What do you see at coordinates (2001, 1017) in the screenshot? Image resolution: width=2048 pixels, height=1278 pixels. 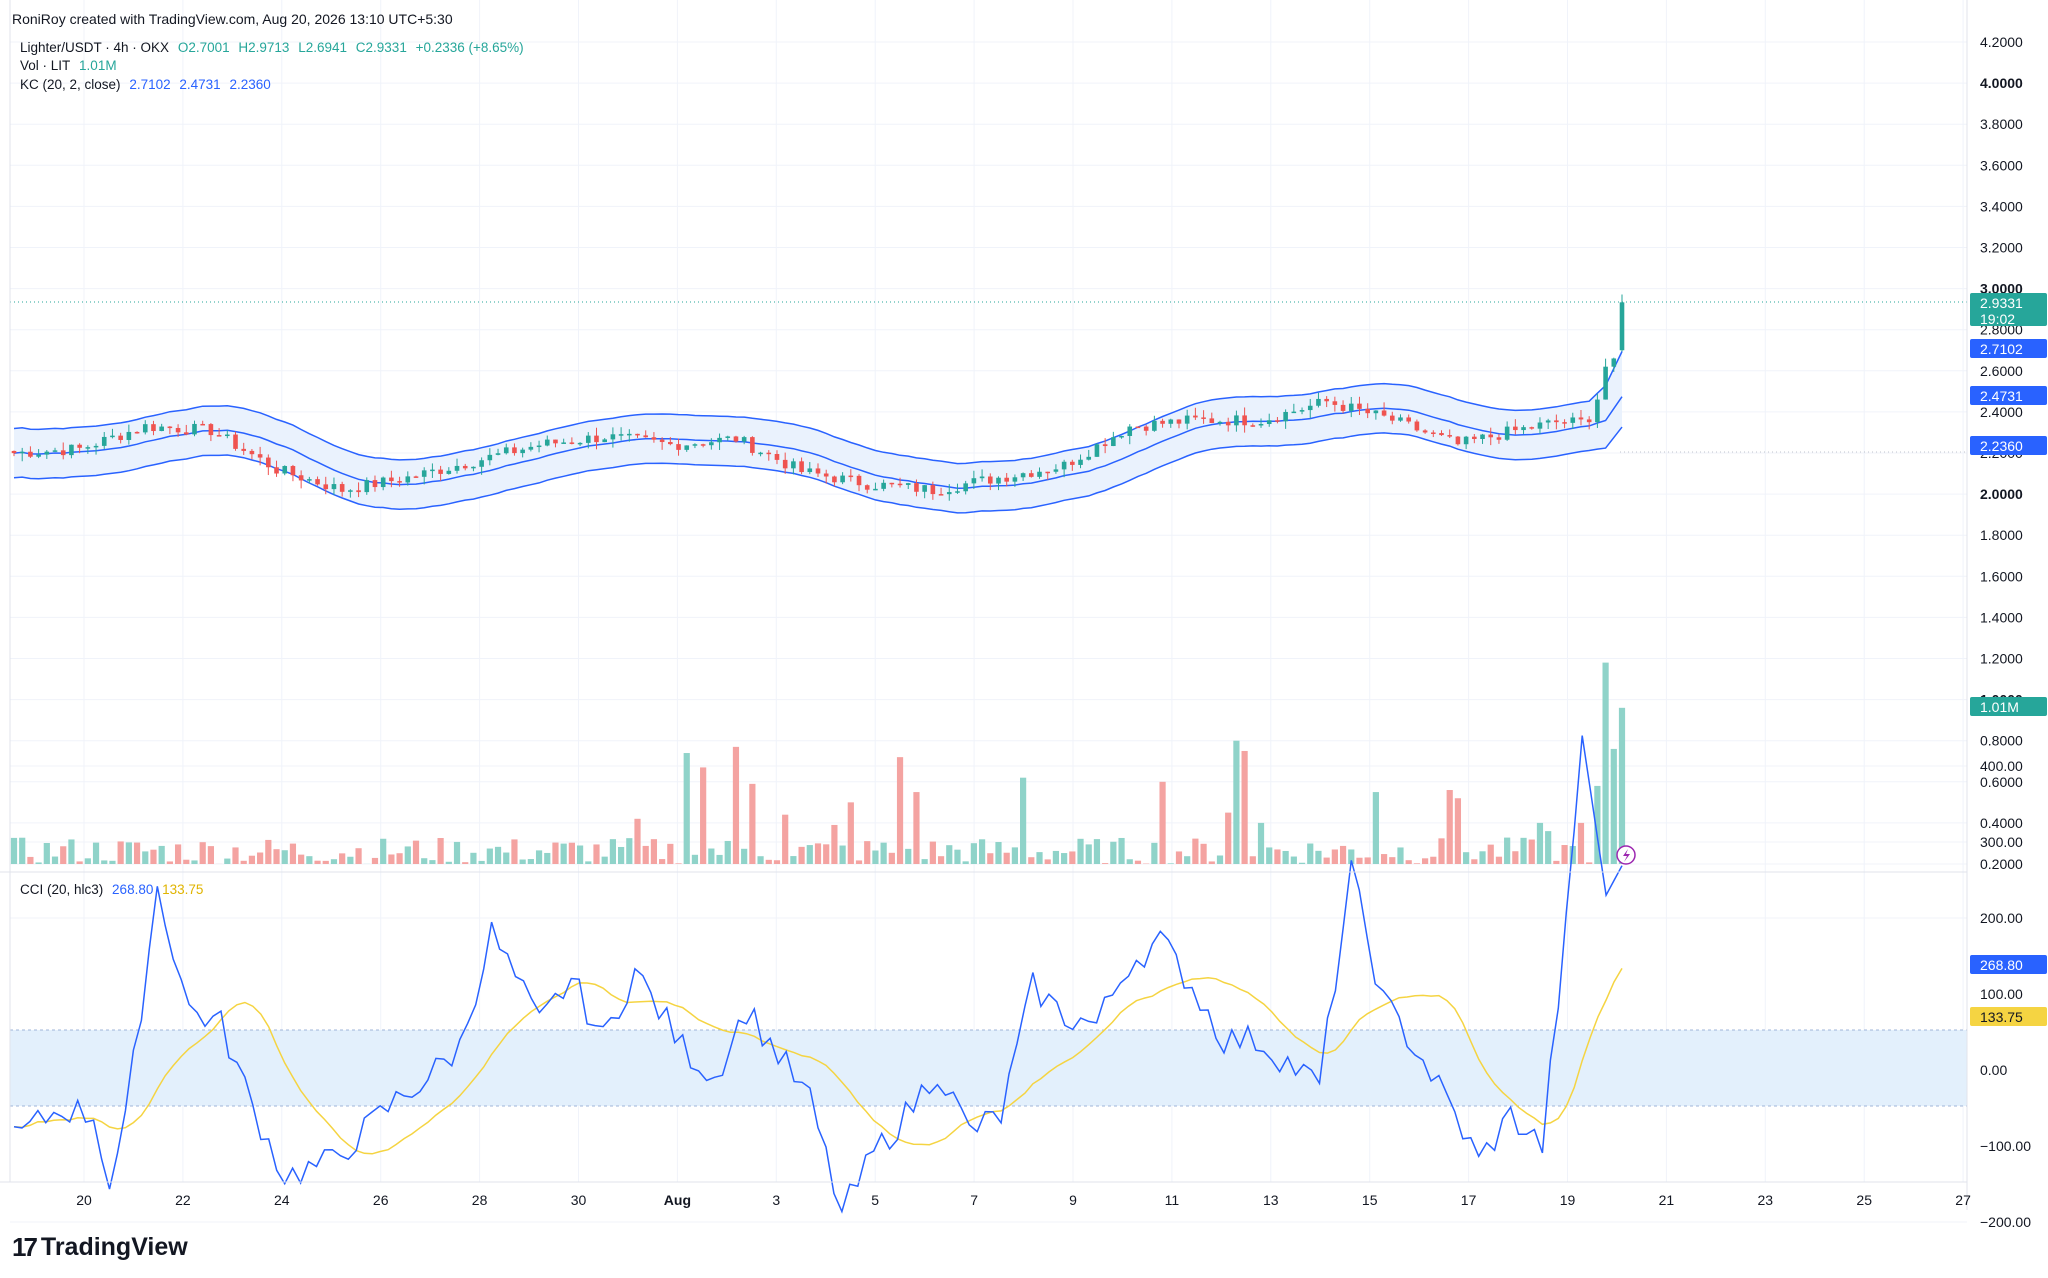 I see `cci-ma-badge-text: 133.75` at bounding box center [2001, 1017].